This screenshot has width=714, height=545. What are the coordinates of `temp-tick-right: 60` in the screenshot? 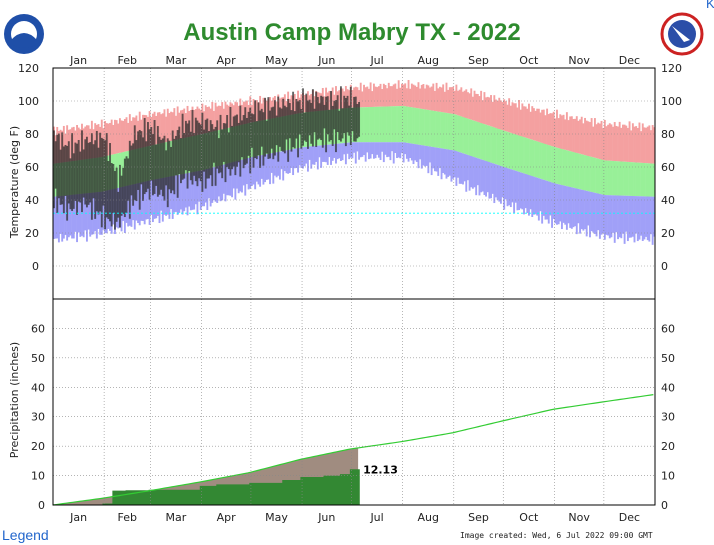 It's located at (668, 167).